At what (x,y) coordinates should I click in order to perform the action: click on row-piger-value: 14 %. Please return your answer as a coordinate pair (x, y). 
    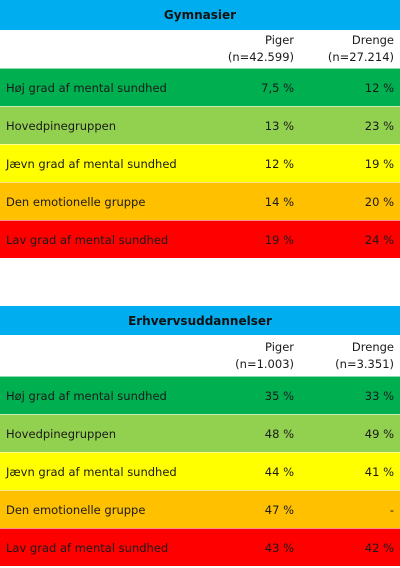
    Looking at the image, I should click on (279, 201).